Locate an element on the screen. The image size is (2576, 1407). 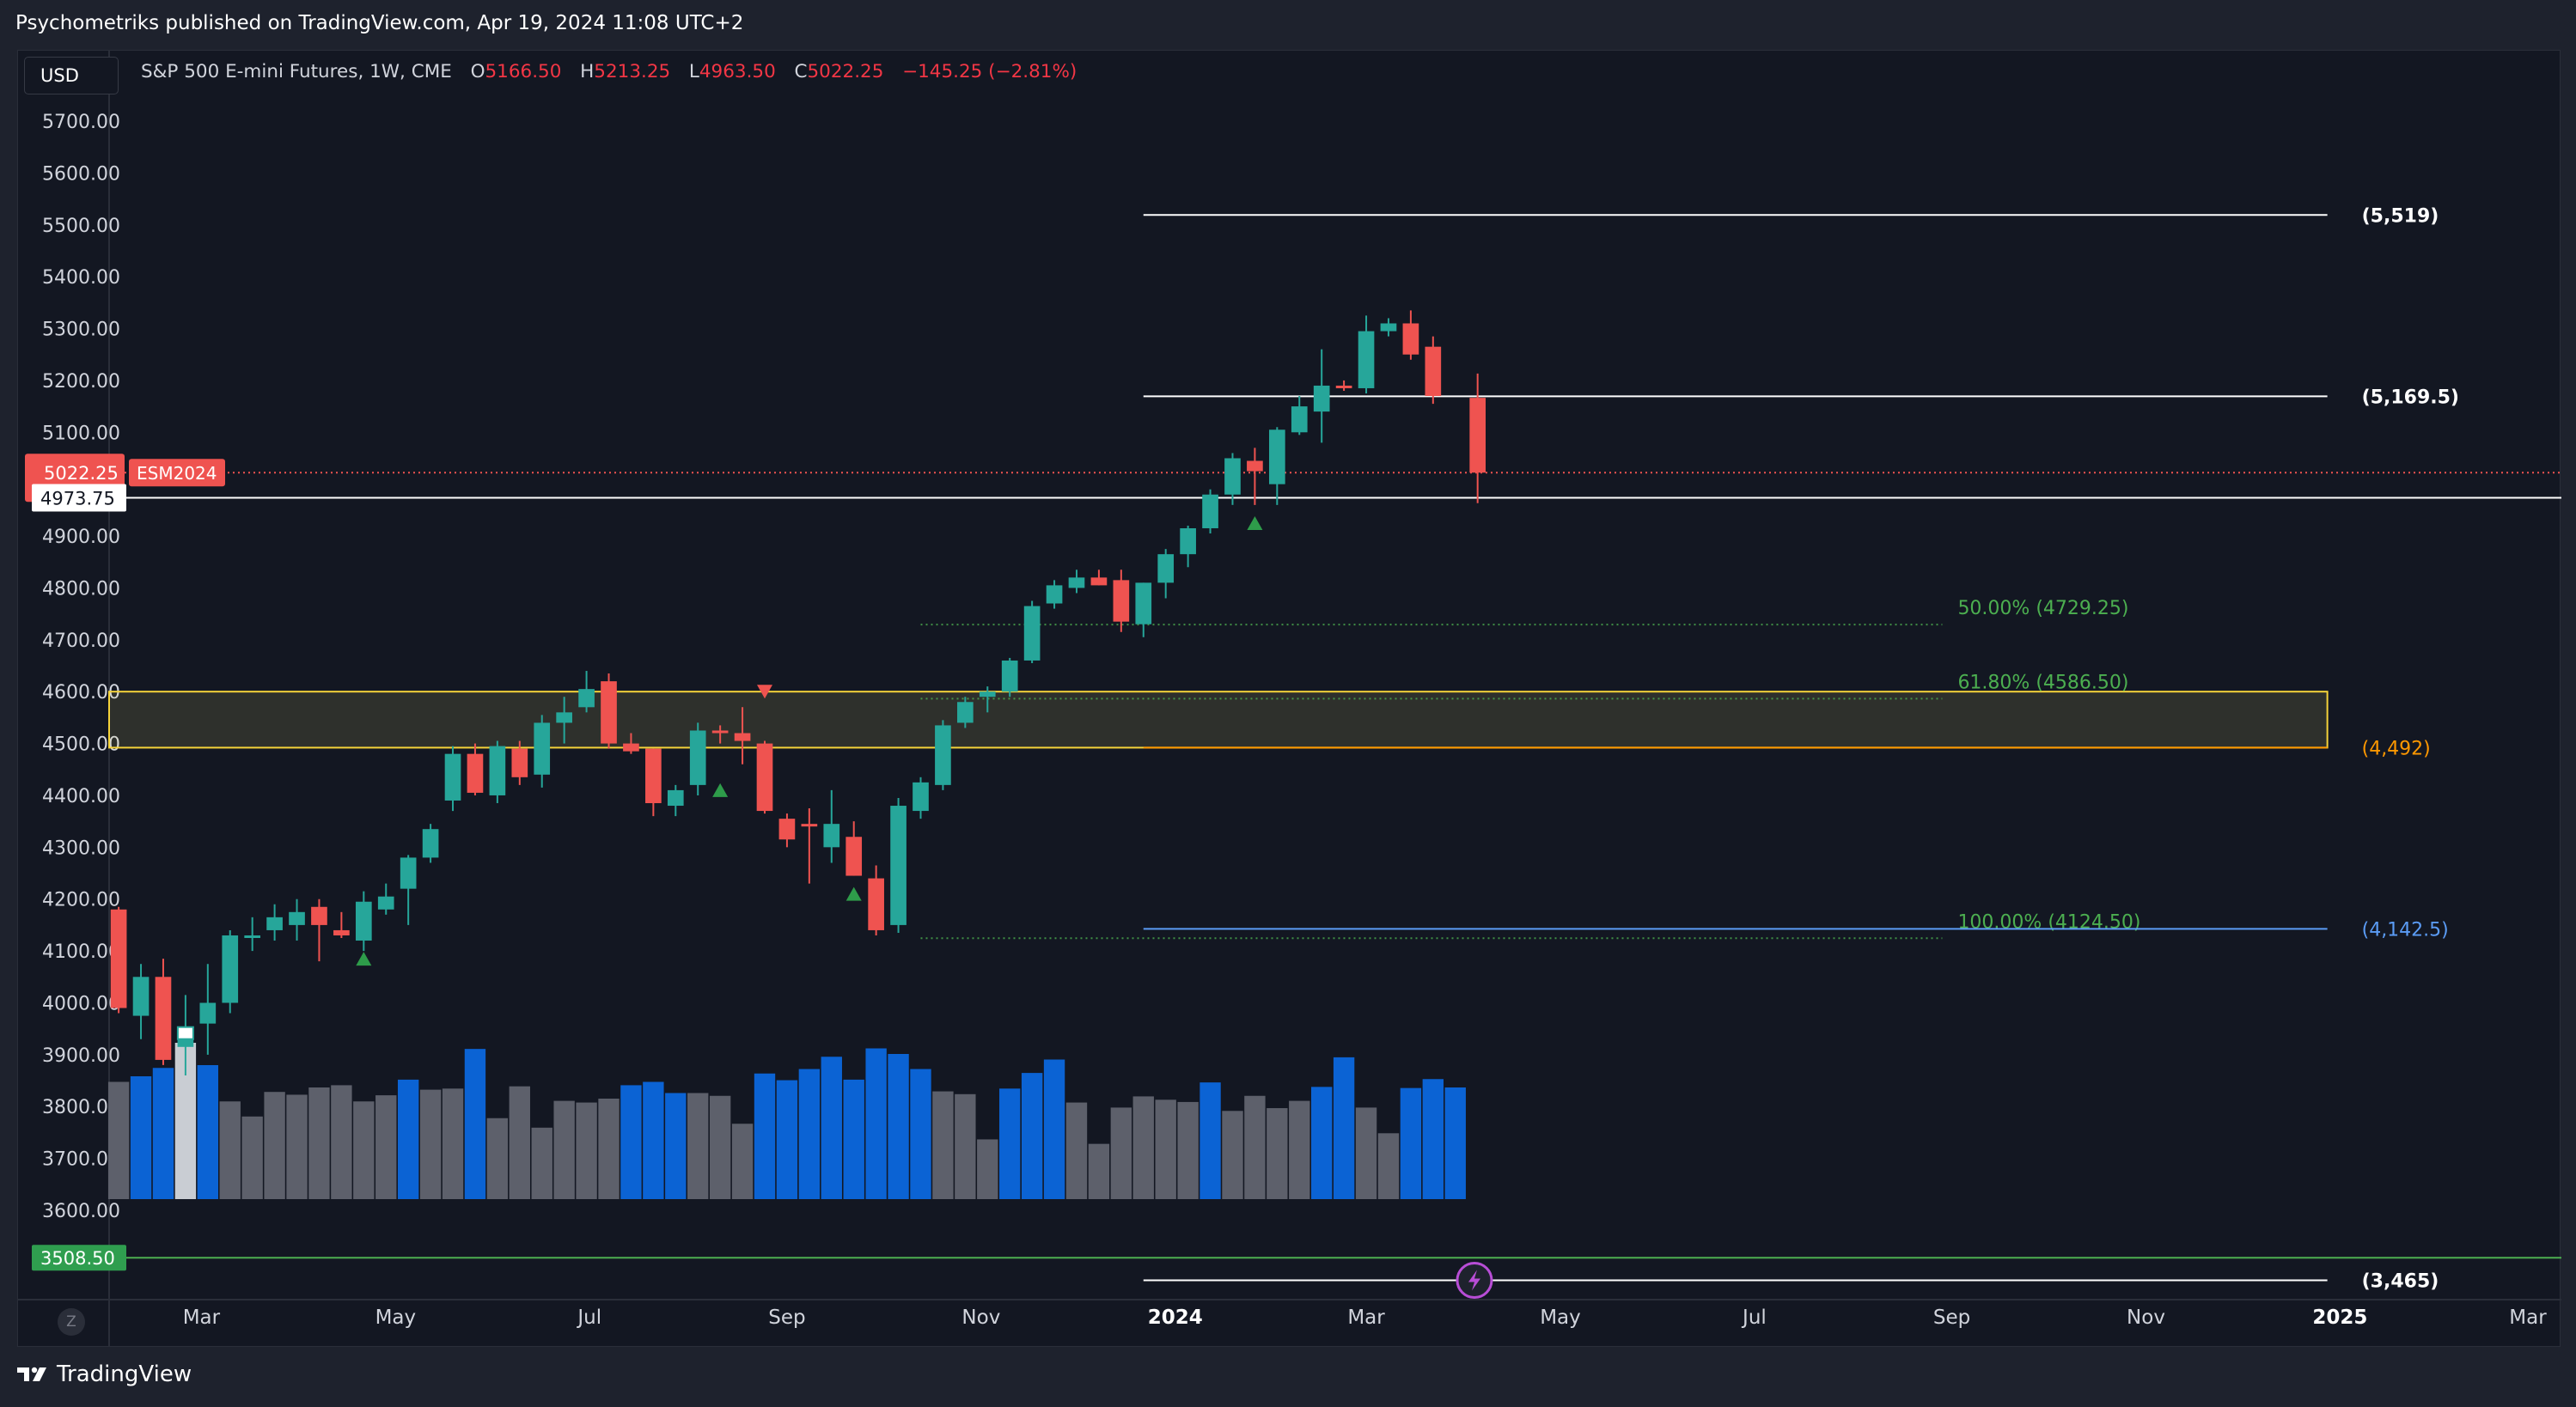
x-tick-label: 2024 is located at coordinates (1175, 1317).